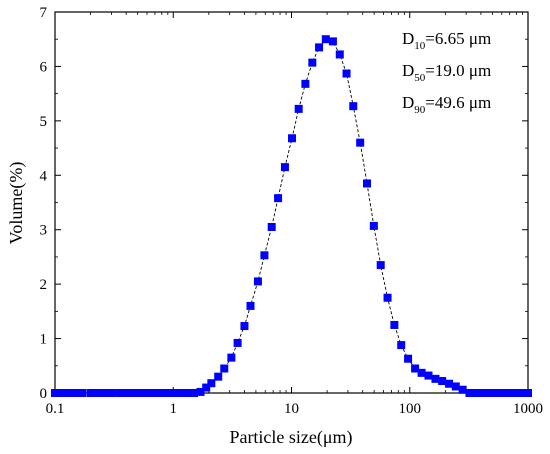 The height and width of the screenshot is (454, 550). What do you see at coordinates (420, 46) in the screenshot?
I see `annotation-d10-sub: 10` at bounding box center [420, 46].